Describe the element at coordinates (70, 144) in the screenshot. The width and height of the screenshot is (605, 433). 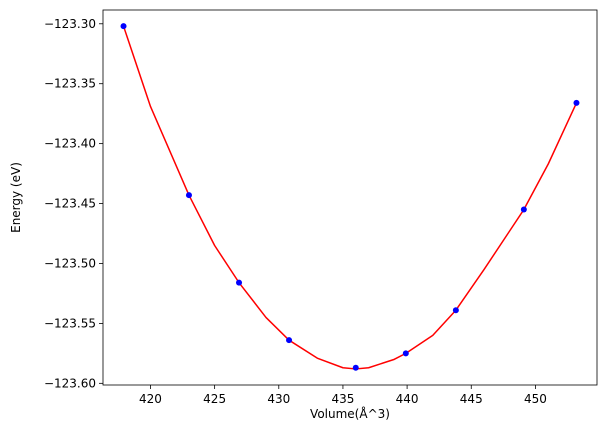
I see `y-tick-label: −123.40` at that location.